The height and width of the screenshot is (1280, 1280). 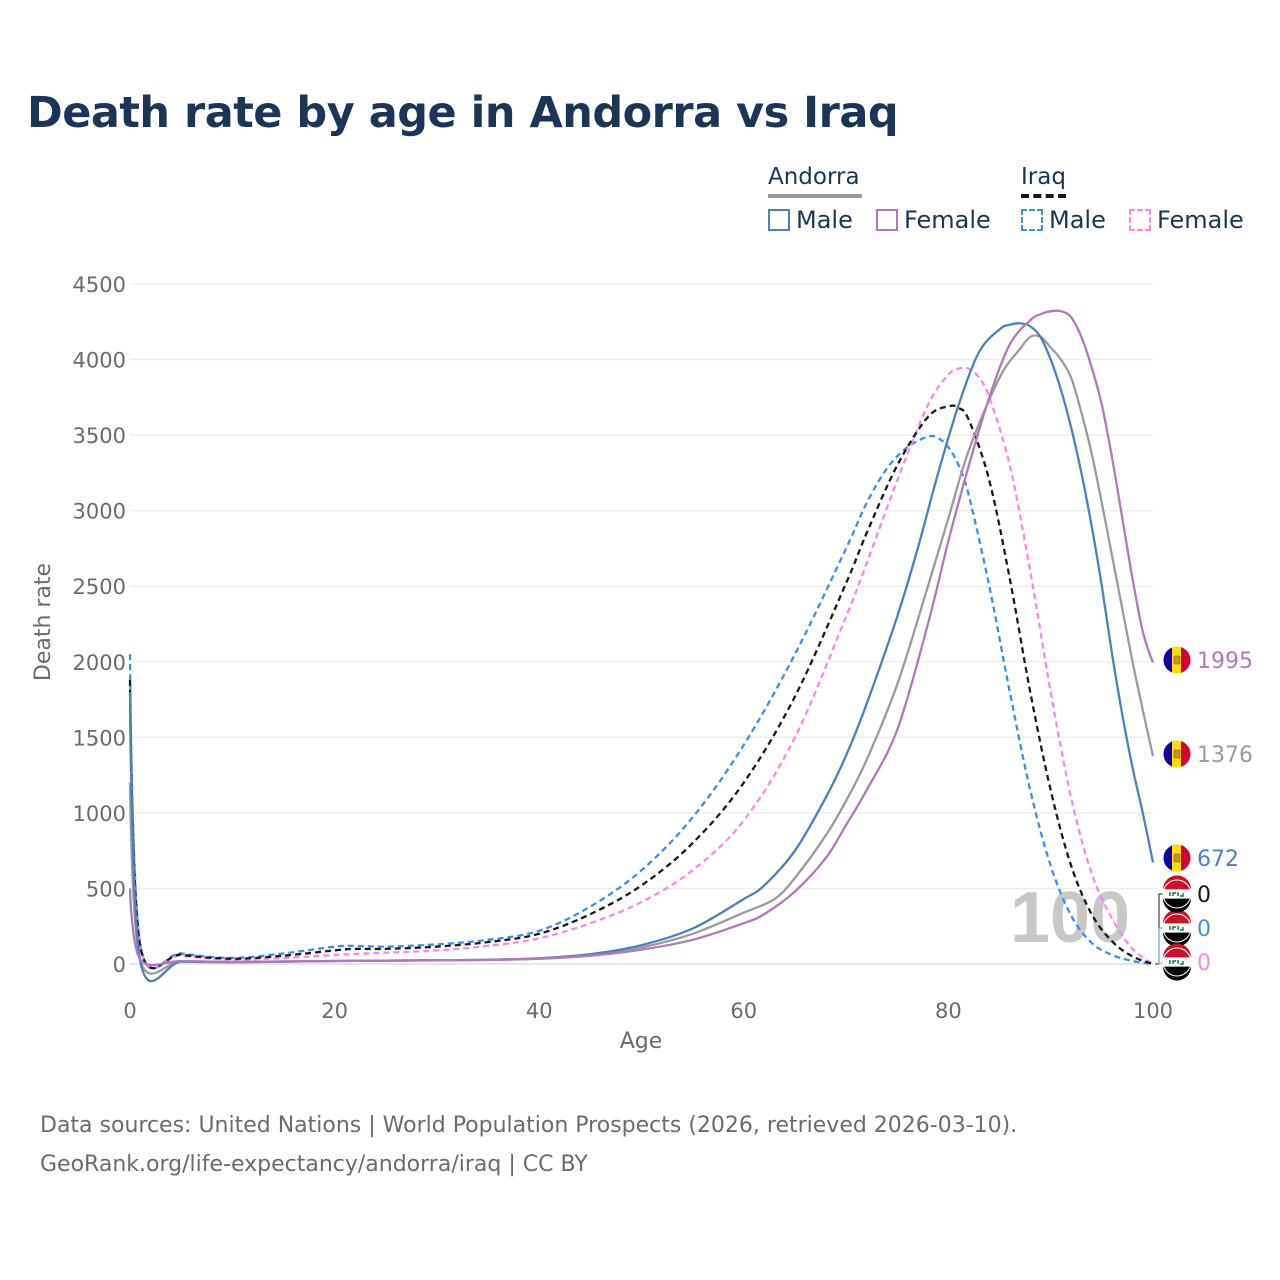 I want to click on flag-andorra-both-icon-emblem, so click(x=1177, y=754).